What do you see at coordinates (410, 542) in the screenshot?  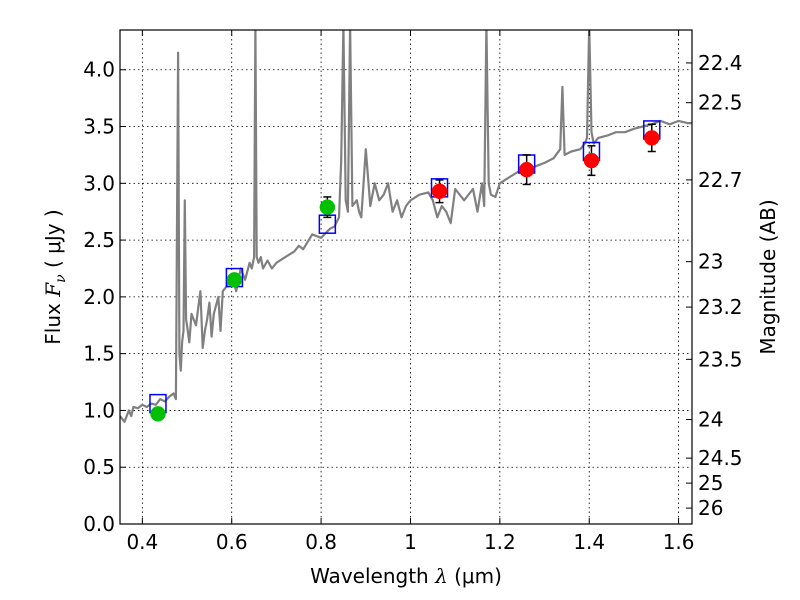 I see `x-tick-label: 1` at bounding box center [410, 542].